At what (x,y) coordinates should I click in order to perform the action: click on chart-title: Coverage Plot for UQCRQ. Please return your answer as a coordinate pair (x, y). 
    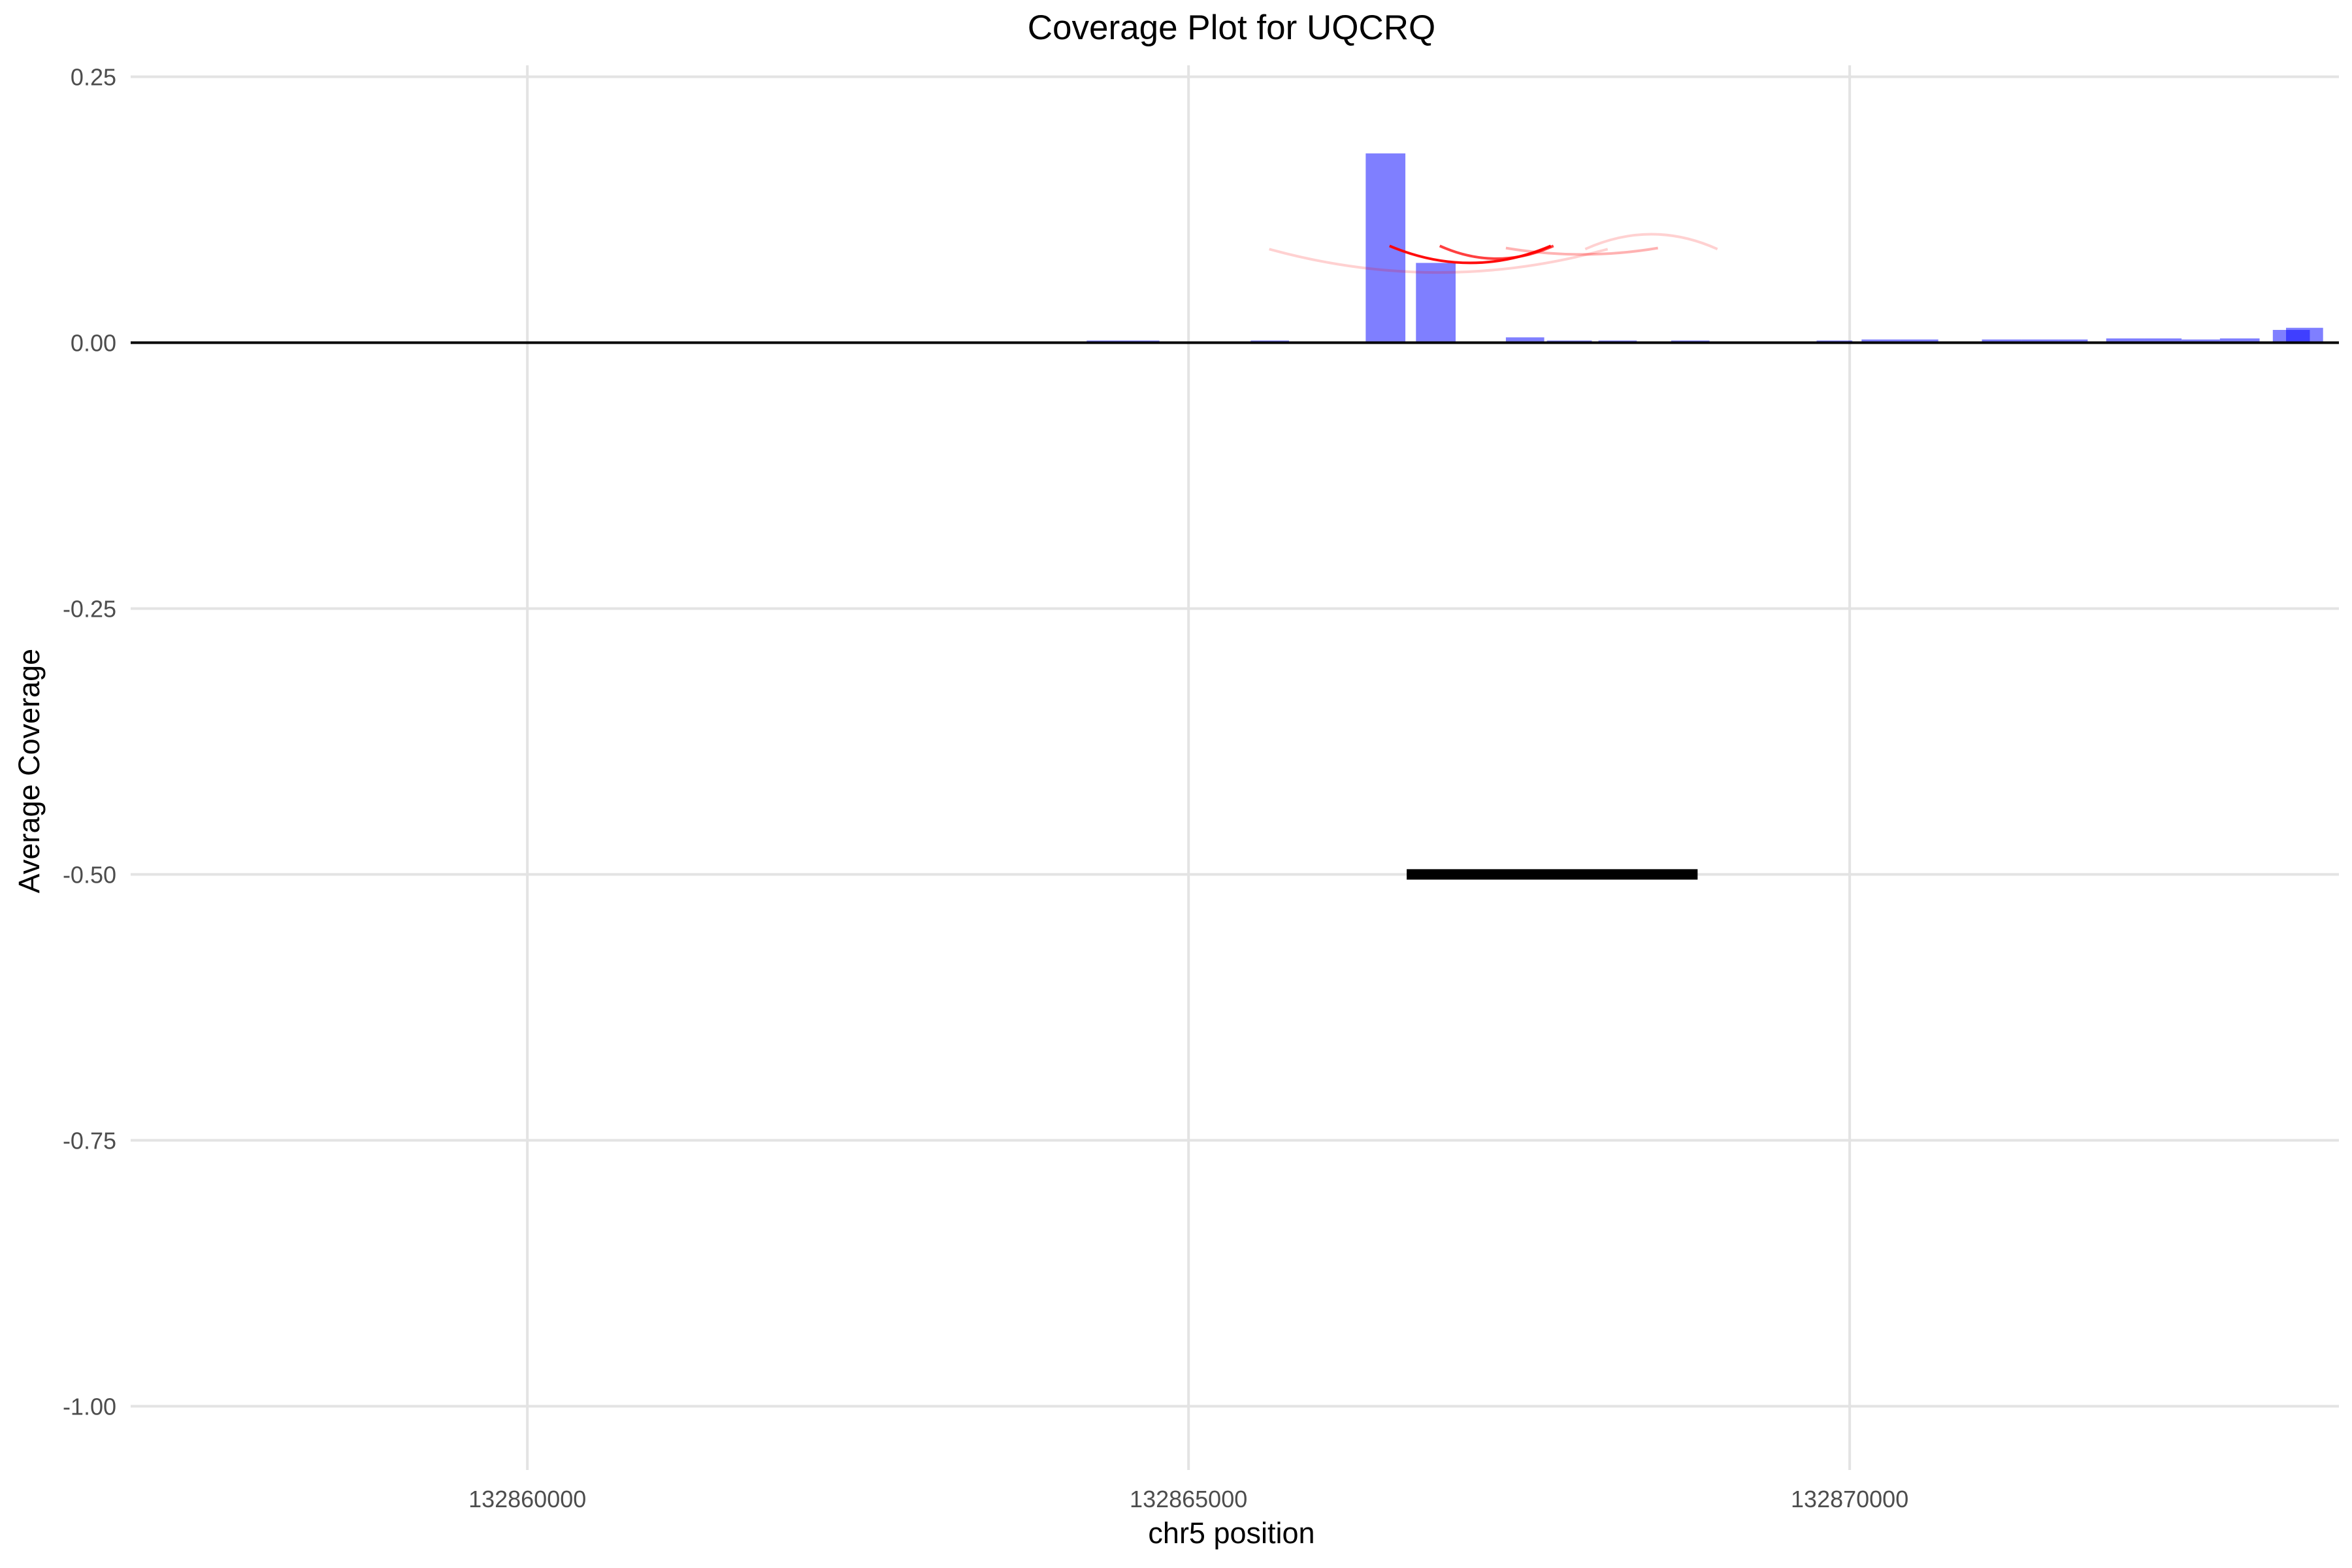
    Looking at the image, I should click on (1231, 27).